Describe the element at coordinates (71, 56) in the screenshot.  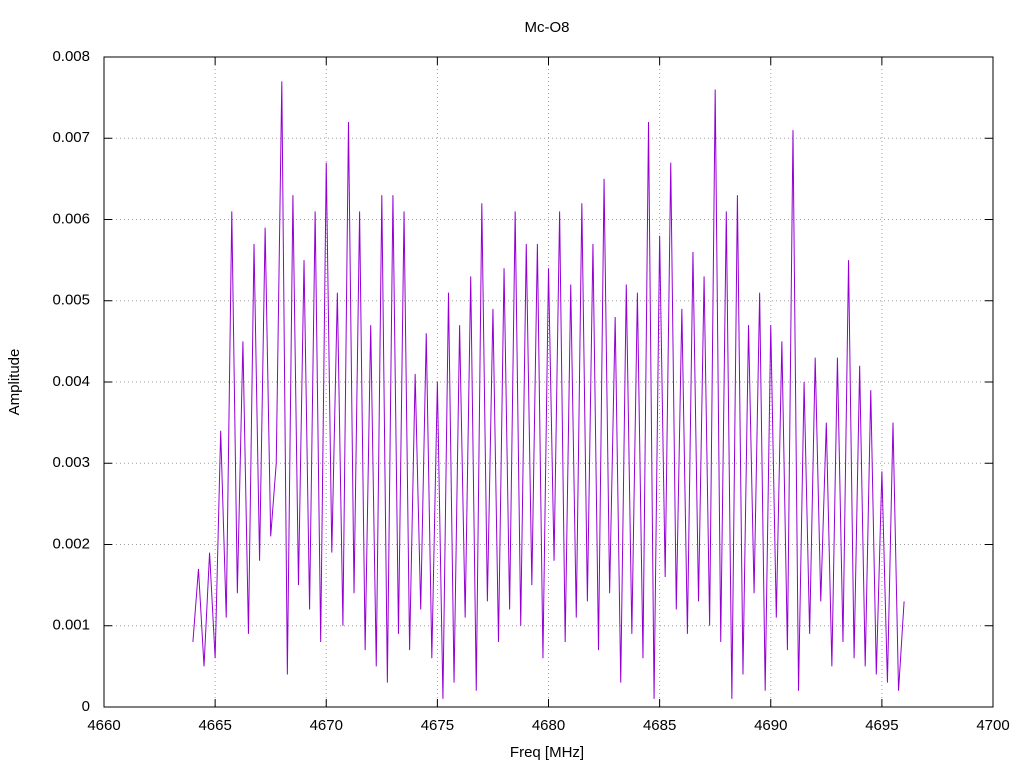
I see `y-tick-label: 0.008` at that location.